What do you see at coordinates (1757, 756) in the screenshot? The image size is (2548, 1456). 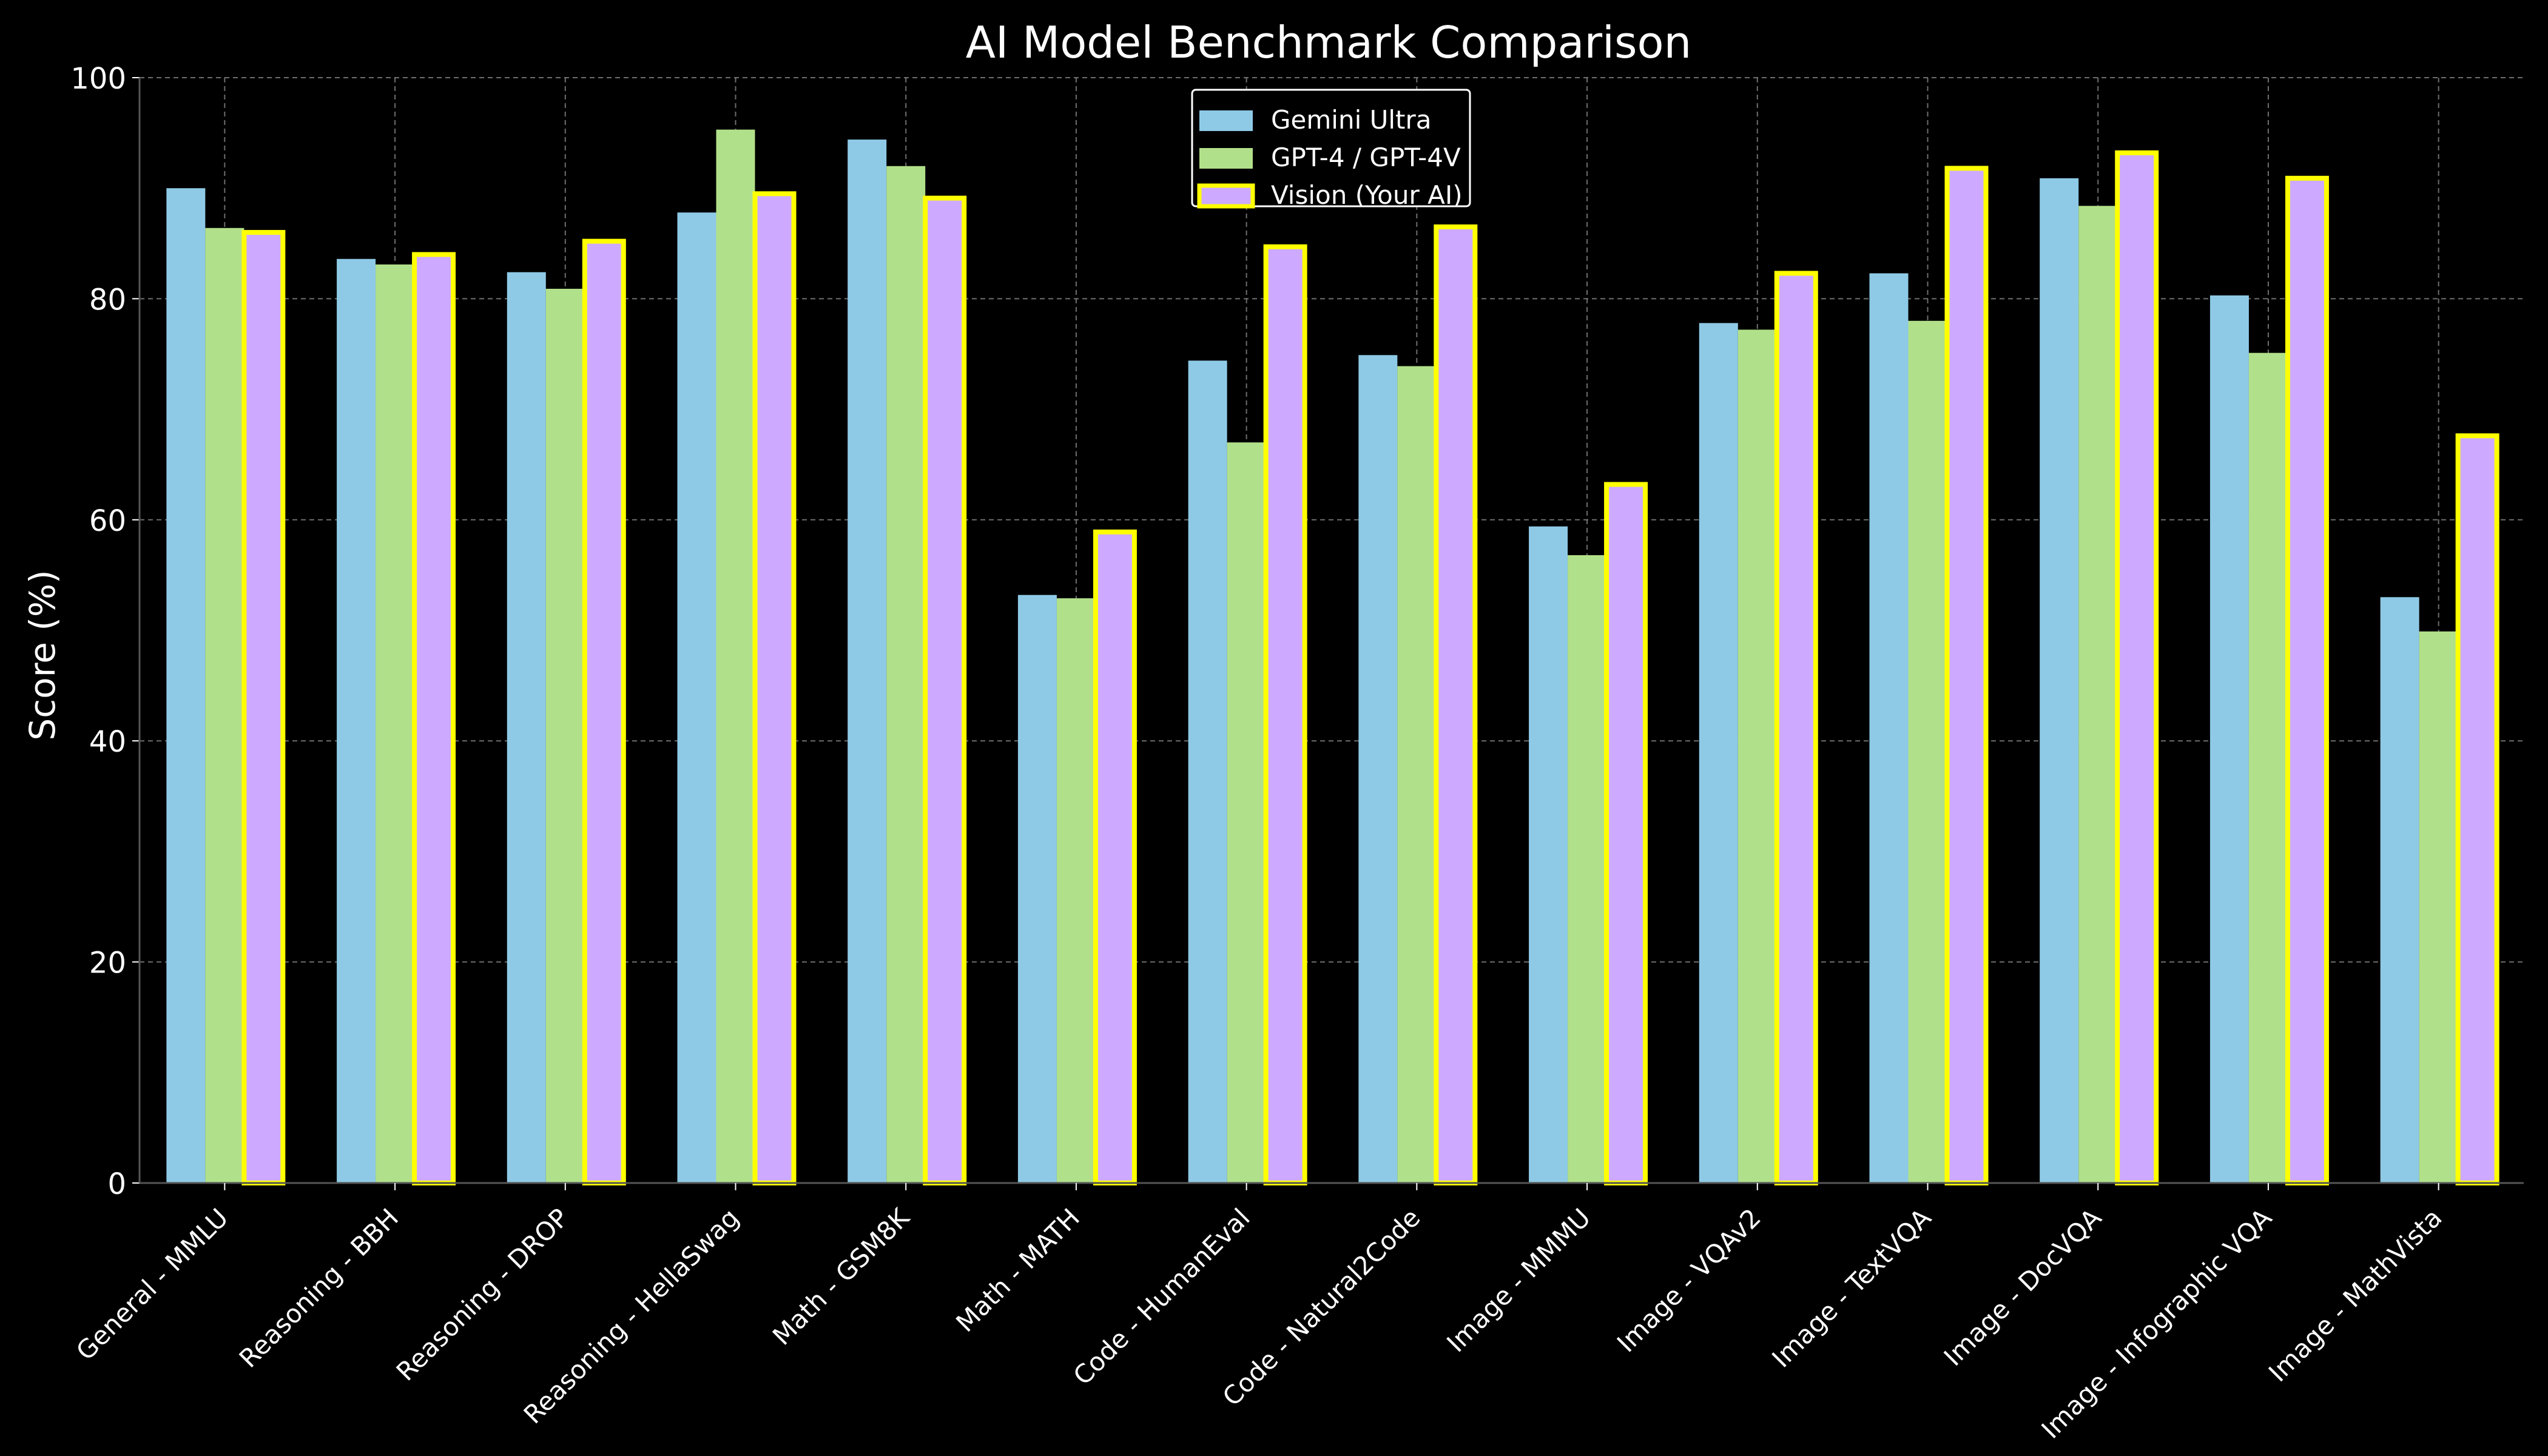 I see `bar-gpt-4-gpt-4v-image-vqav2` at bounding box center [1757, 756].